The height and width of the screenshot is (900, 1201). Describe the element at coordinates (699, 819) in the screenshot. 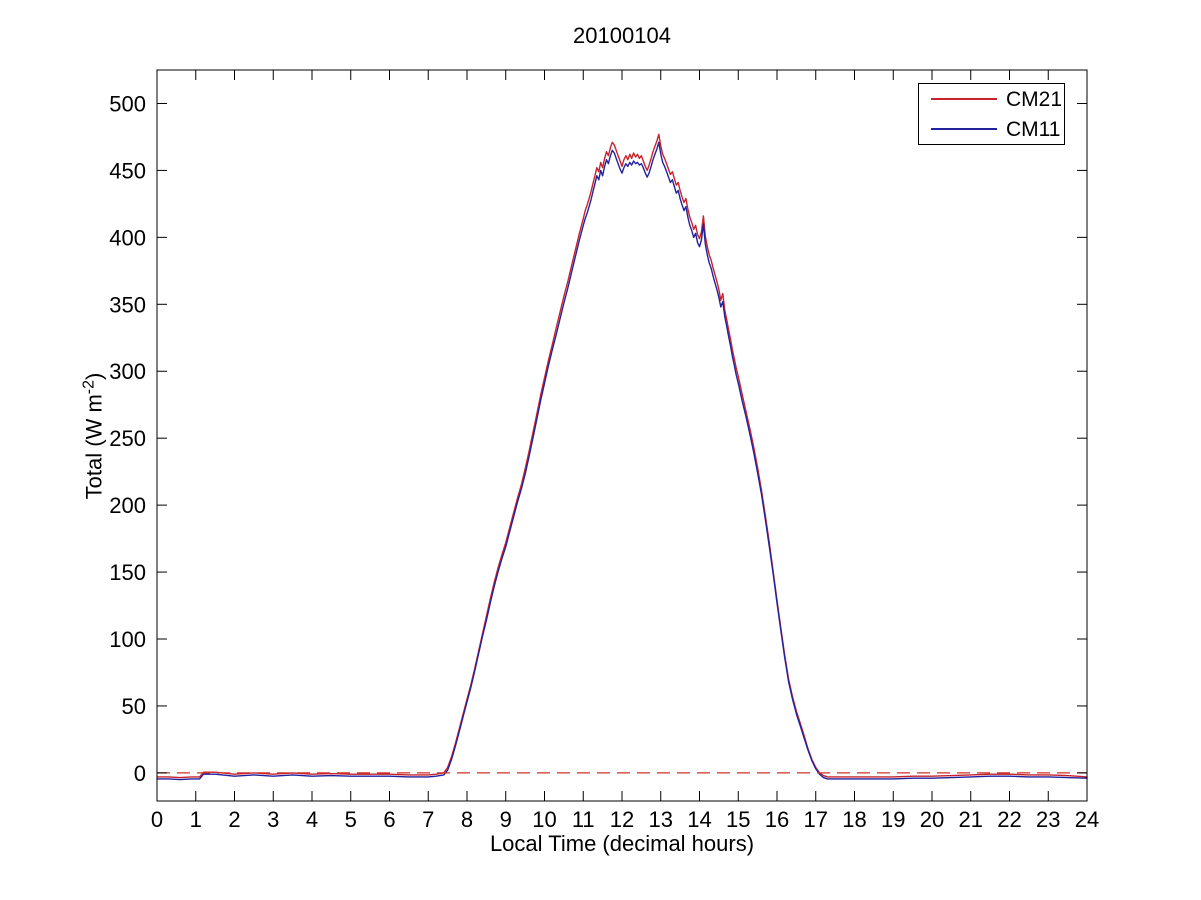

I see `x-tick-label: 14` at that location.